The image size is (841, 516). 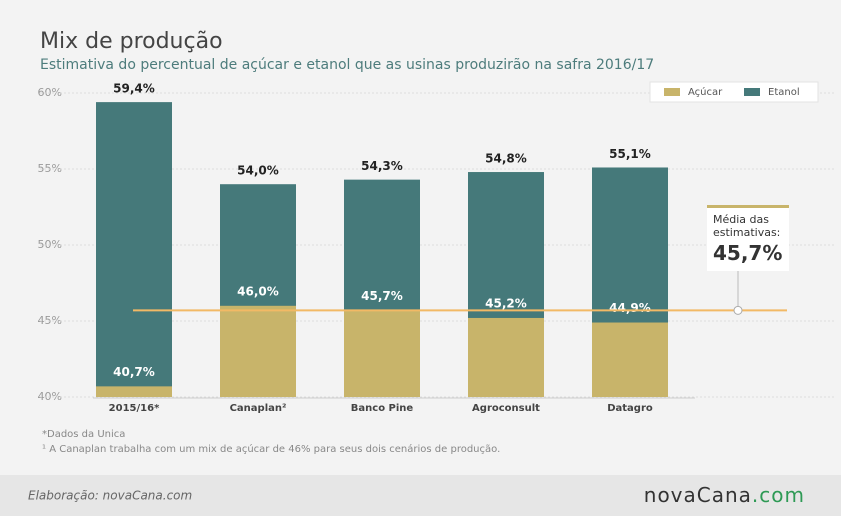 What do you see at coordinates (382, 408) in the screenshot?
I see `x-tick-label: Banco Pine` at bounding box center [382, 408].